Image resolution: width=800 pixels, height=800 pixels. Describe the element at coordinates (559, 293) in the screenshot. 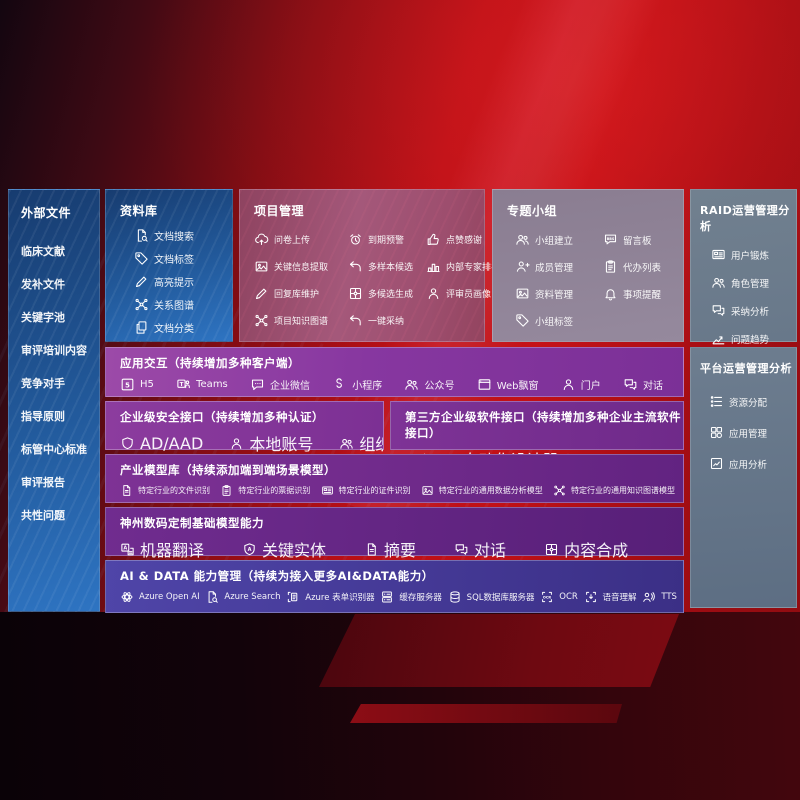

I see `feature-item: 资料管理` at that location.